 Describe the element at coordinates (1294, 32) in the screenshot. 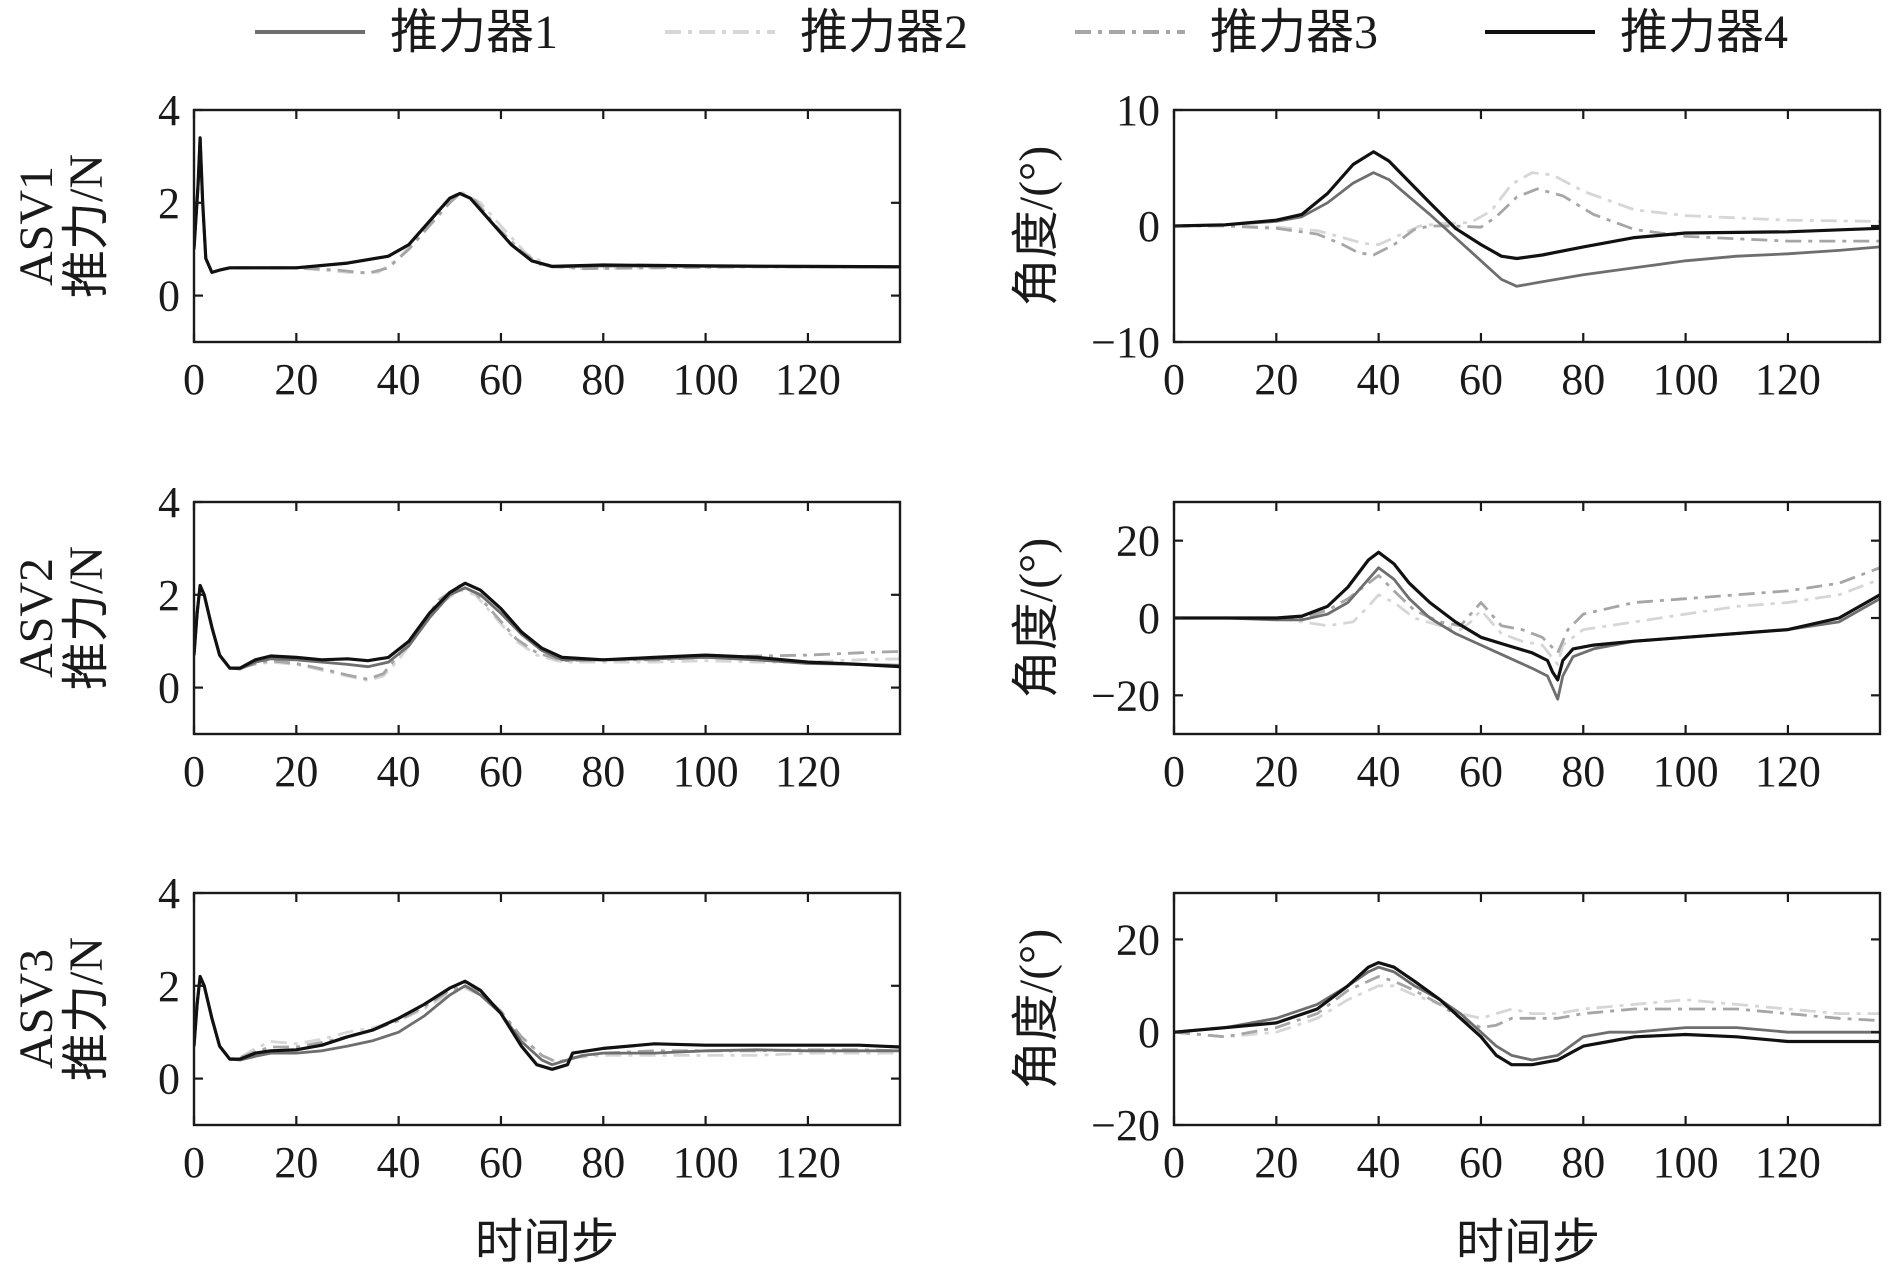

I see `legend-label: 推力器3` at that location.